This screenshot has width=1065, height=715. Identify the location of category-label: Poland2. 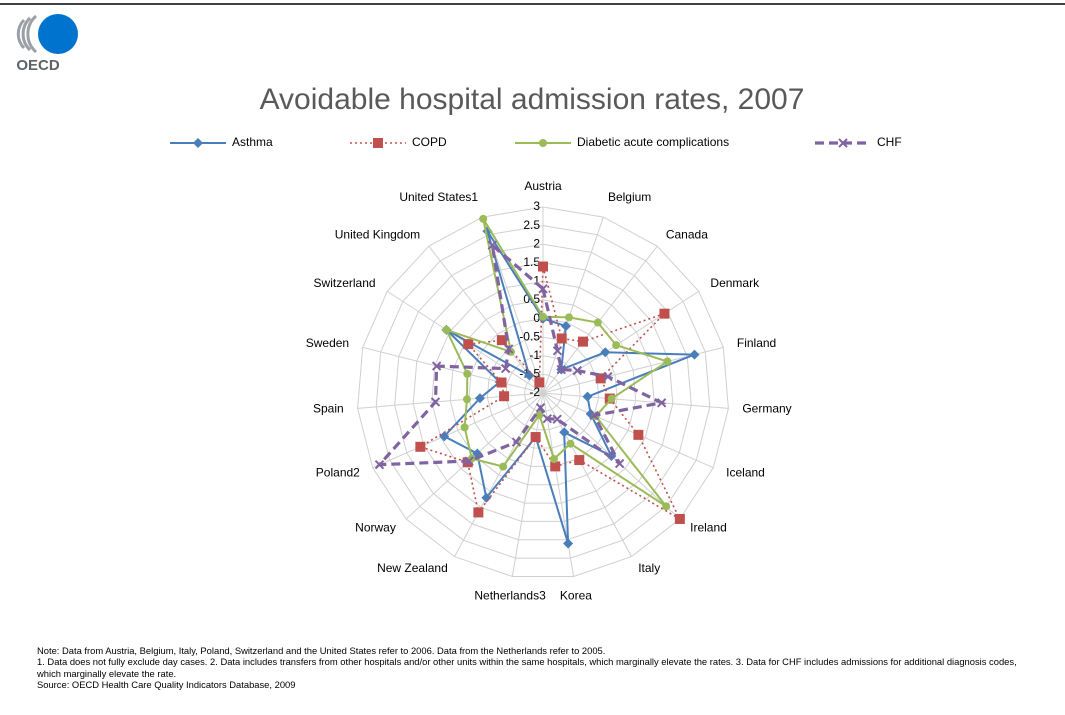
(338, 473).